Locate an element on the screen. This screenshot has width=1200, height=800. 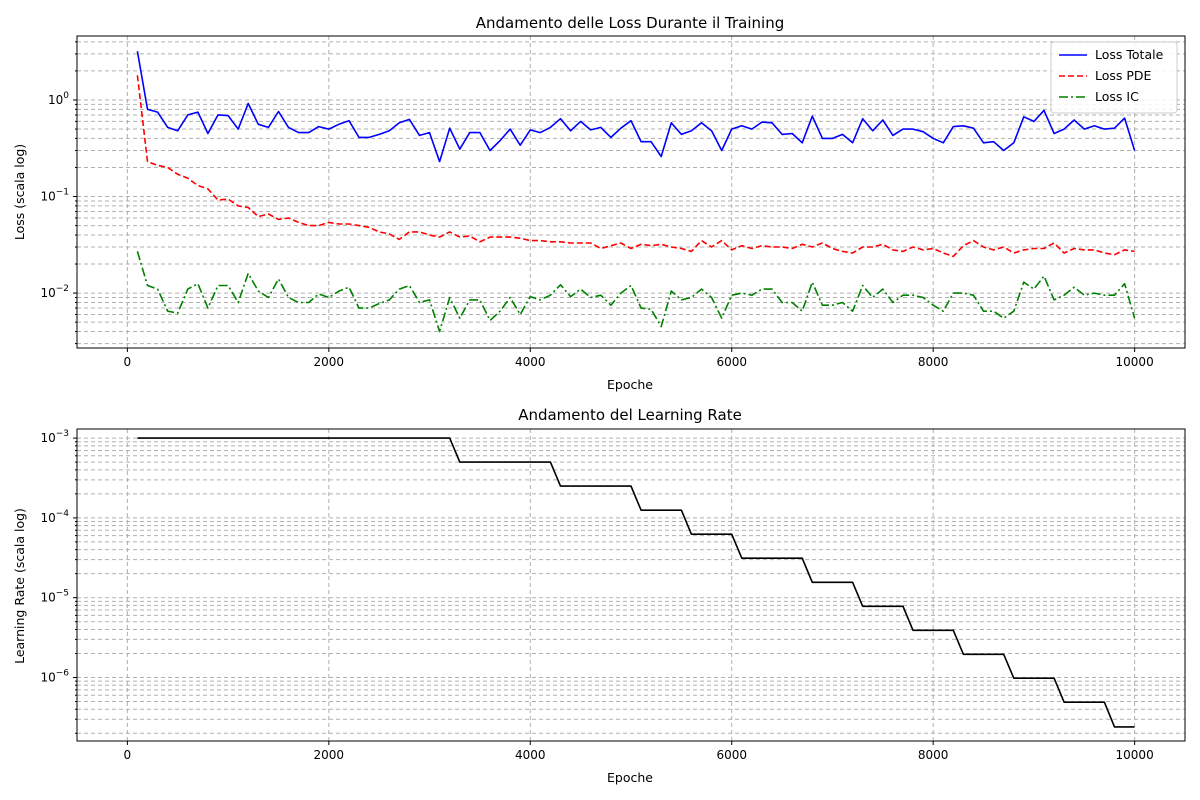
y-tick-label: 10⁻³ is located at coordinates (54, 437).